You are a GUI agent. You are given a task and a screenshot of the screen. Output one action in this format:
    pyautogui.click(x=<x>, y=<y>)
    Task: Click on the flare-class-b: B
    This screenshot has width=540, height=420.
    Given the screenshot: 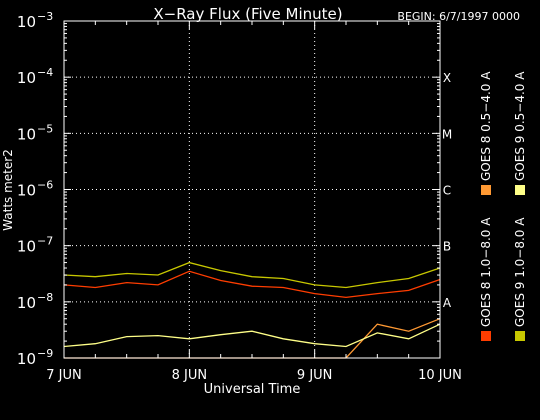 What is the action you would take?
    pyautogui.click(x=447, y=247)
    